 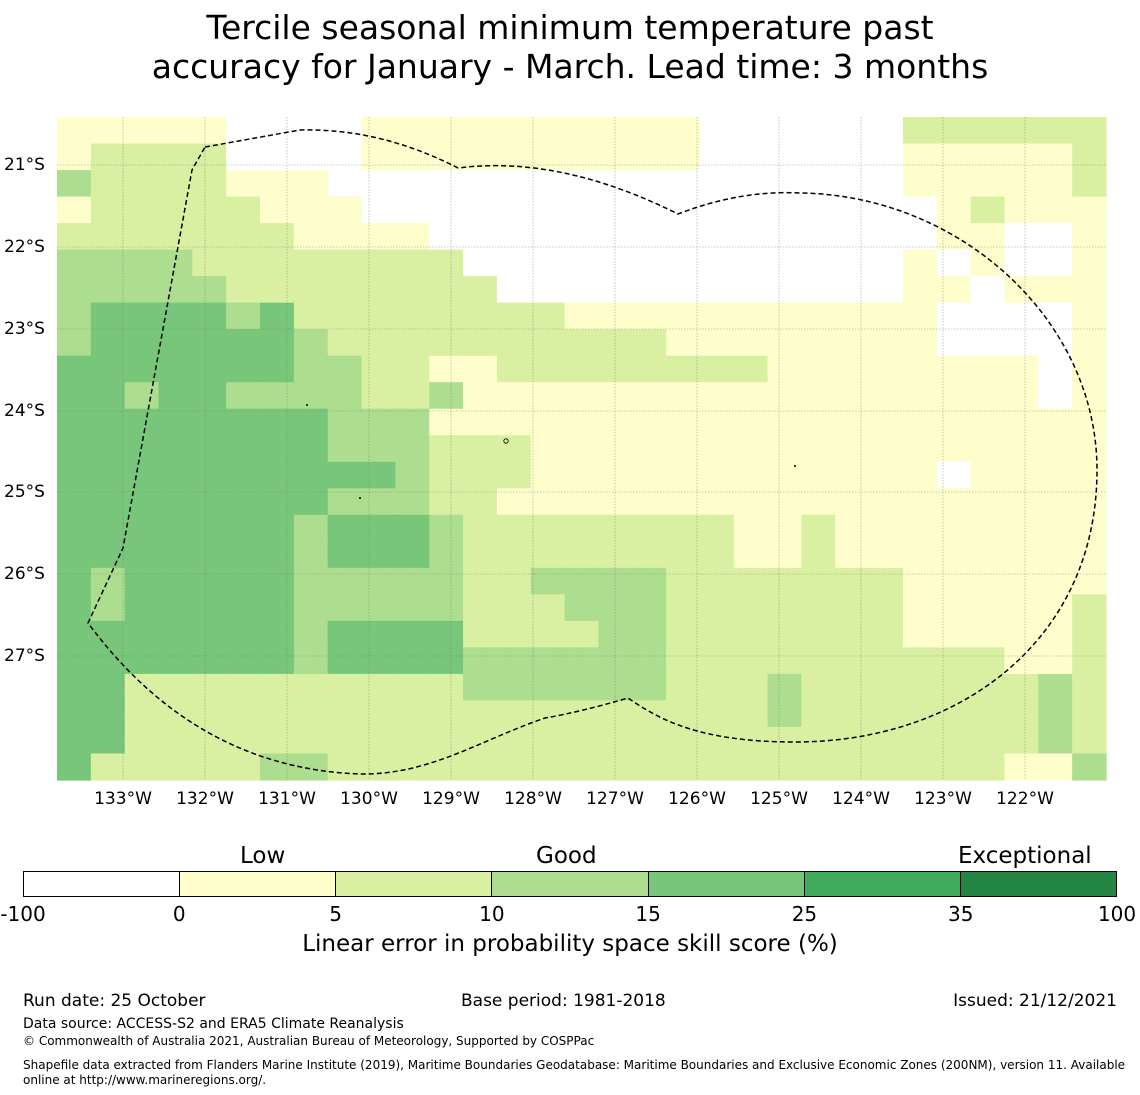 What do you see at coordinates (861, 799) in the screenshot?
I see `longitude-label: 124°W` at bounding box center [861, 799].